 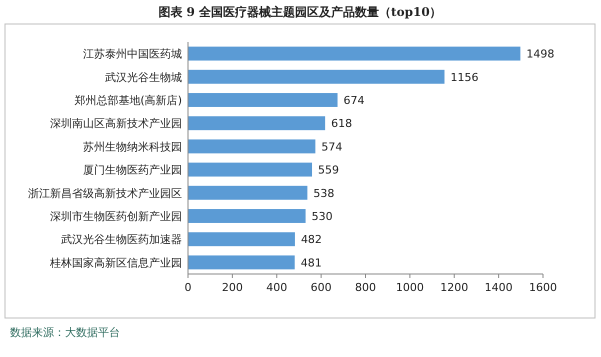 What do you see at coordinates (132, 170) in the screenshot?
I see `y-tick-label: 厦门生物医药产业园` at bounding box center [132, 170].